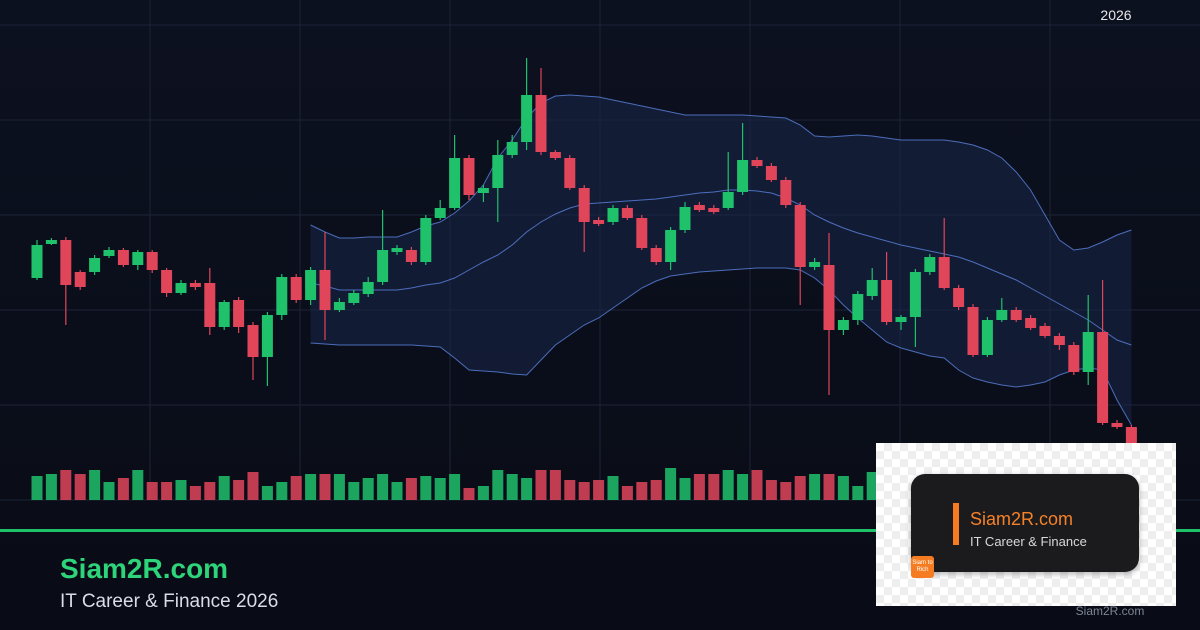  I want to click on accent-bar, so click(956, 524).